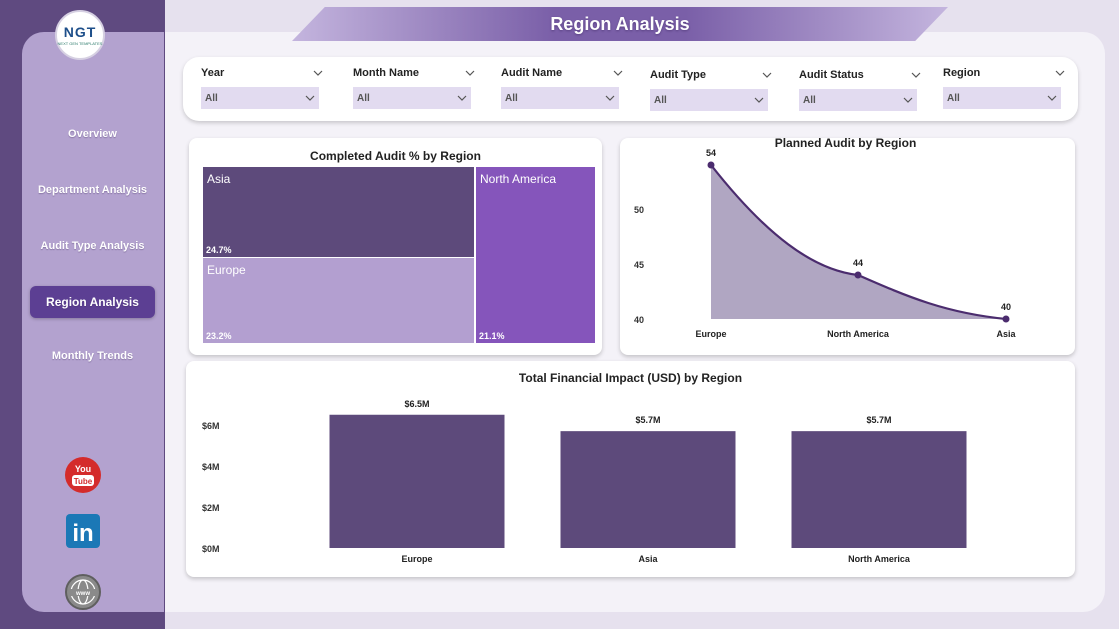 This screenshot has height=629, width=1119. What do you see at coordinates (1002, 98) in the screenshot?
I see `region-dropdown: All` at bounding box center [1002, 98].